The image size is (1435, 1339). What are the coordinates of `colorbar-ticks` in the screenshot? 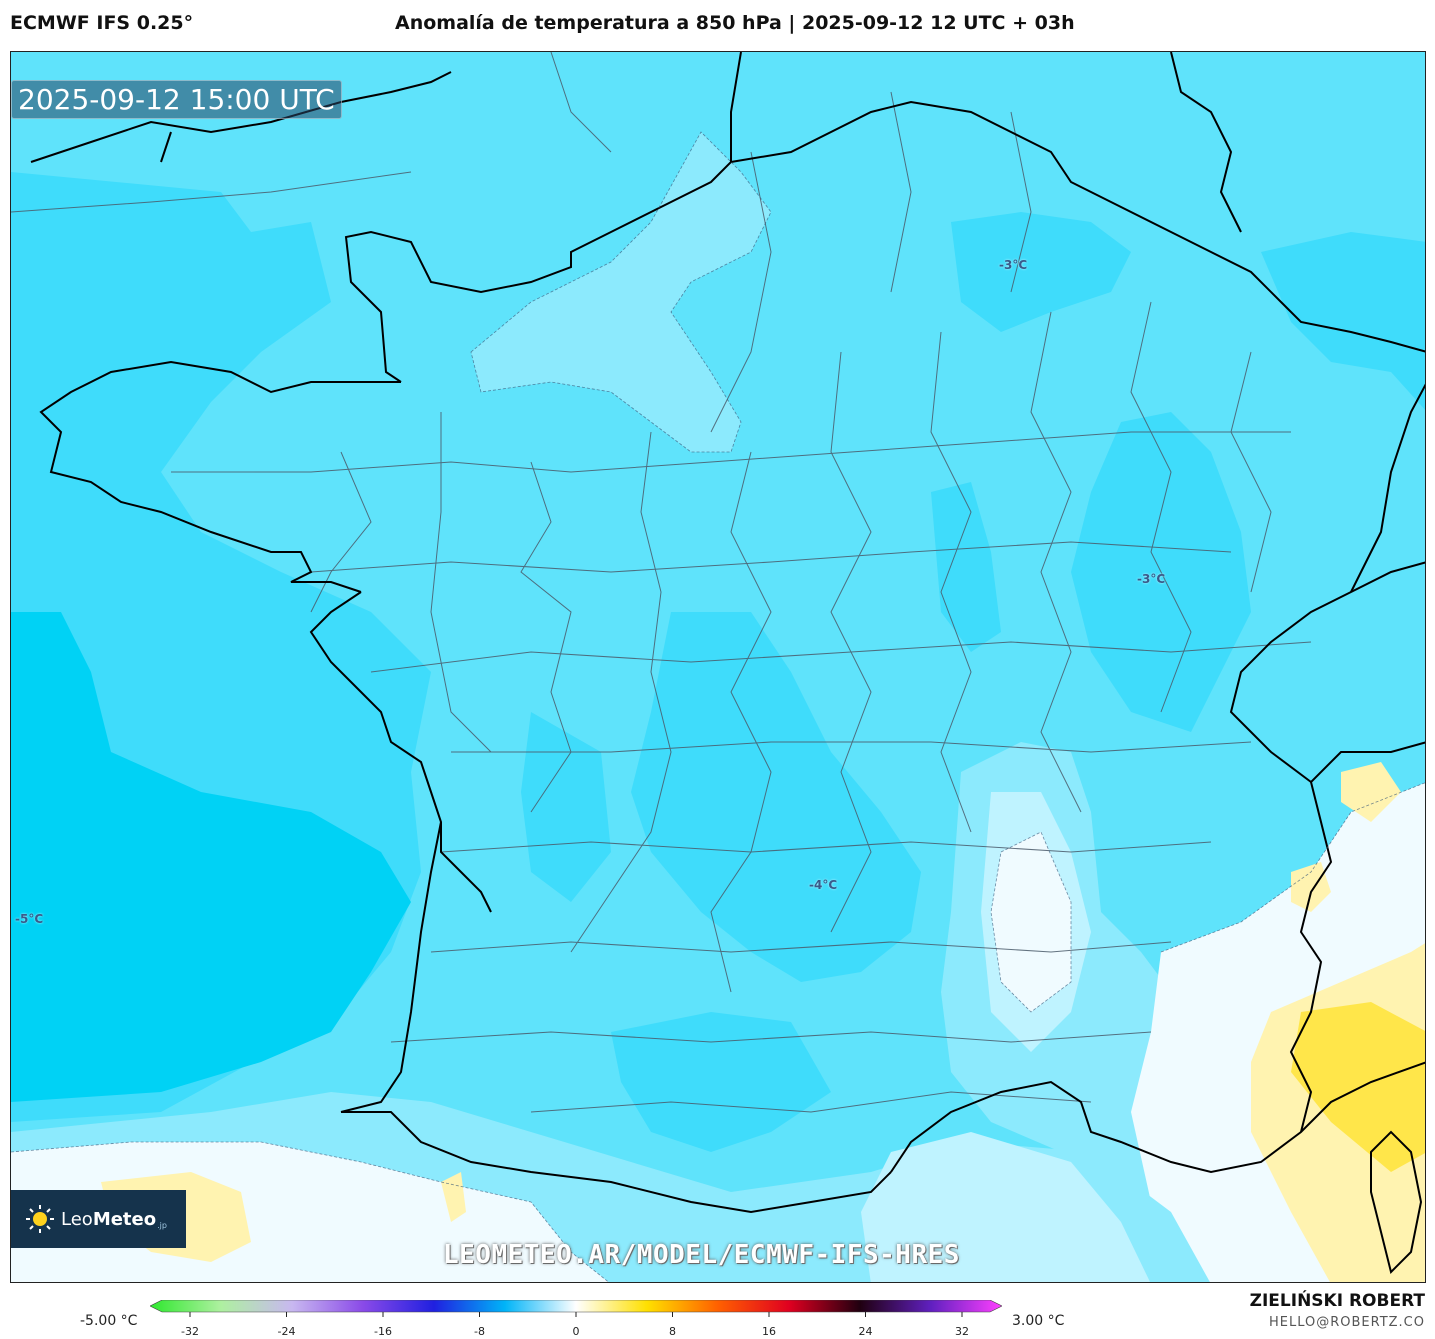 It's located at (576, 1314).